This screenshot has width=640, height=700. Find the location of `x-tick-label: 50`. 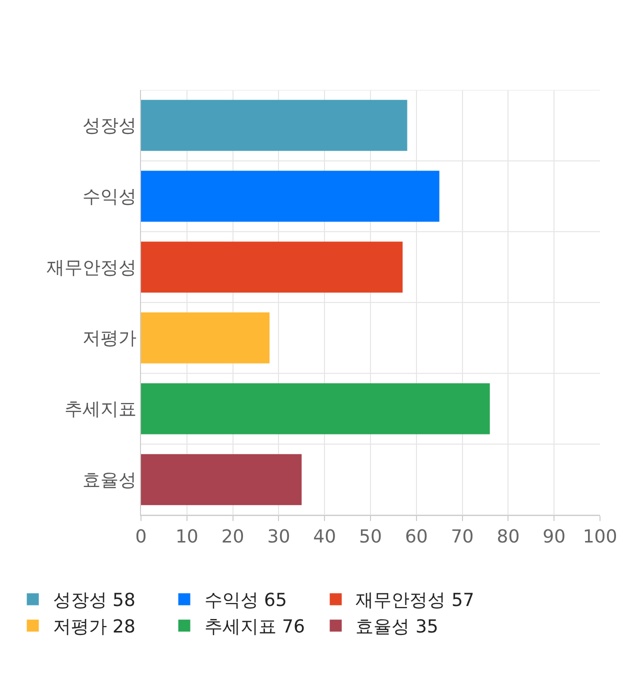

x-tick-label: 50 is located at coordinates (370, 537).